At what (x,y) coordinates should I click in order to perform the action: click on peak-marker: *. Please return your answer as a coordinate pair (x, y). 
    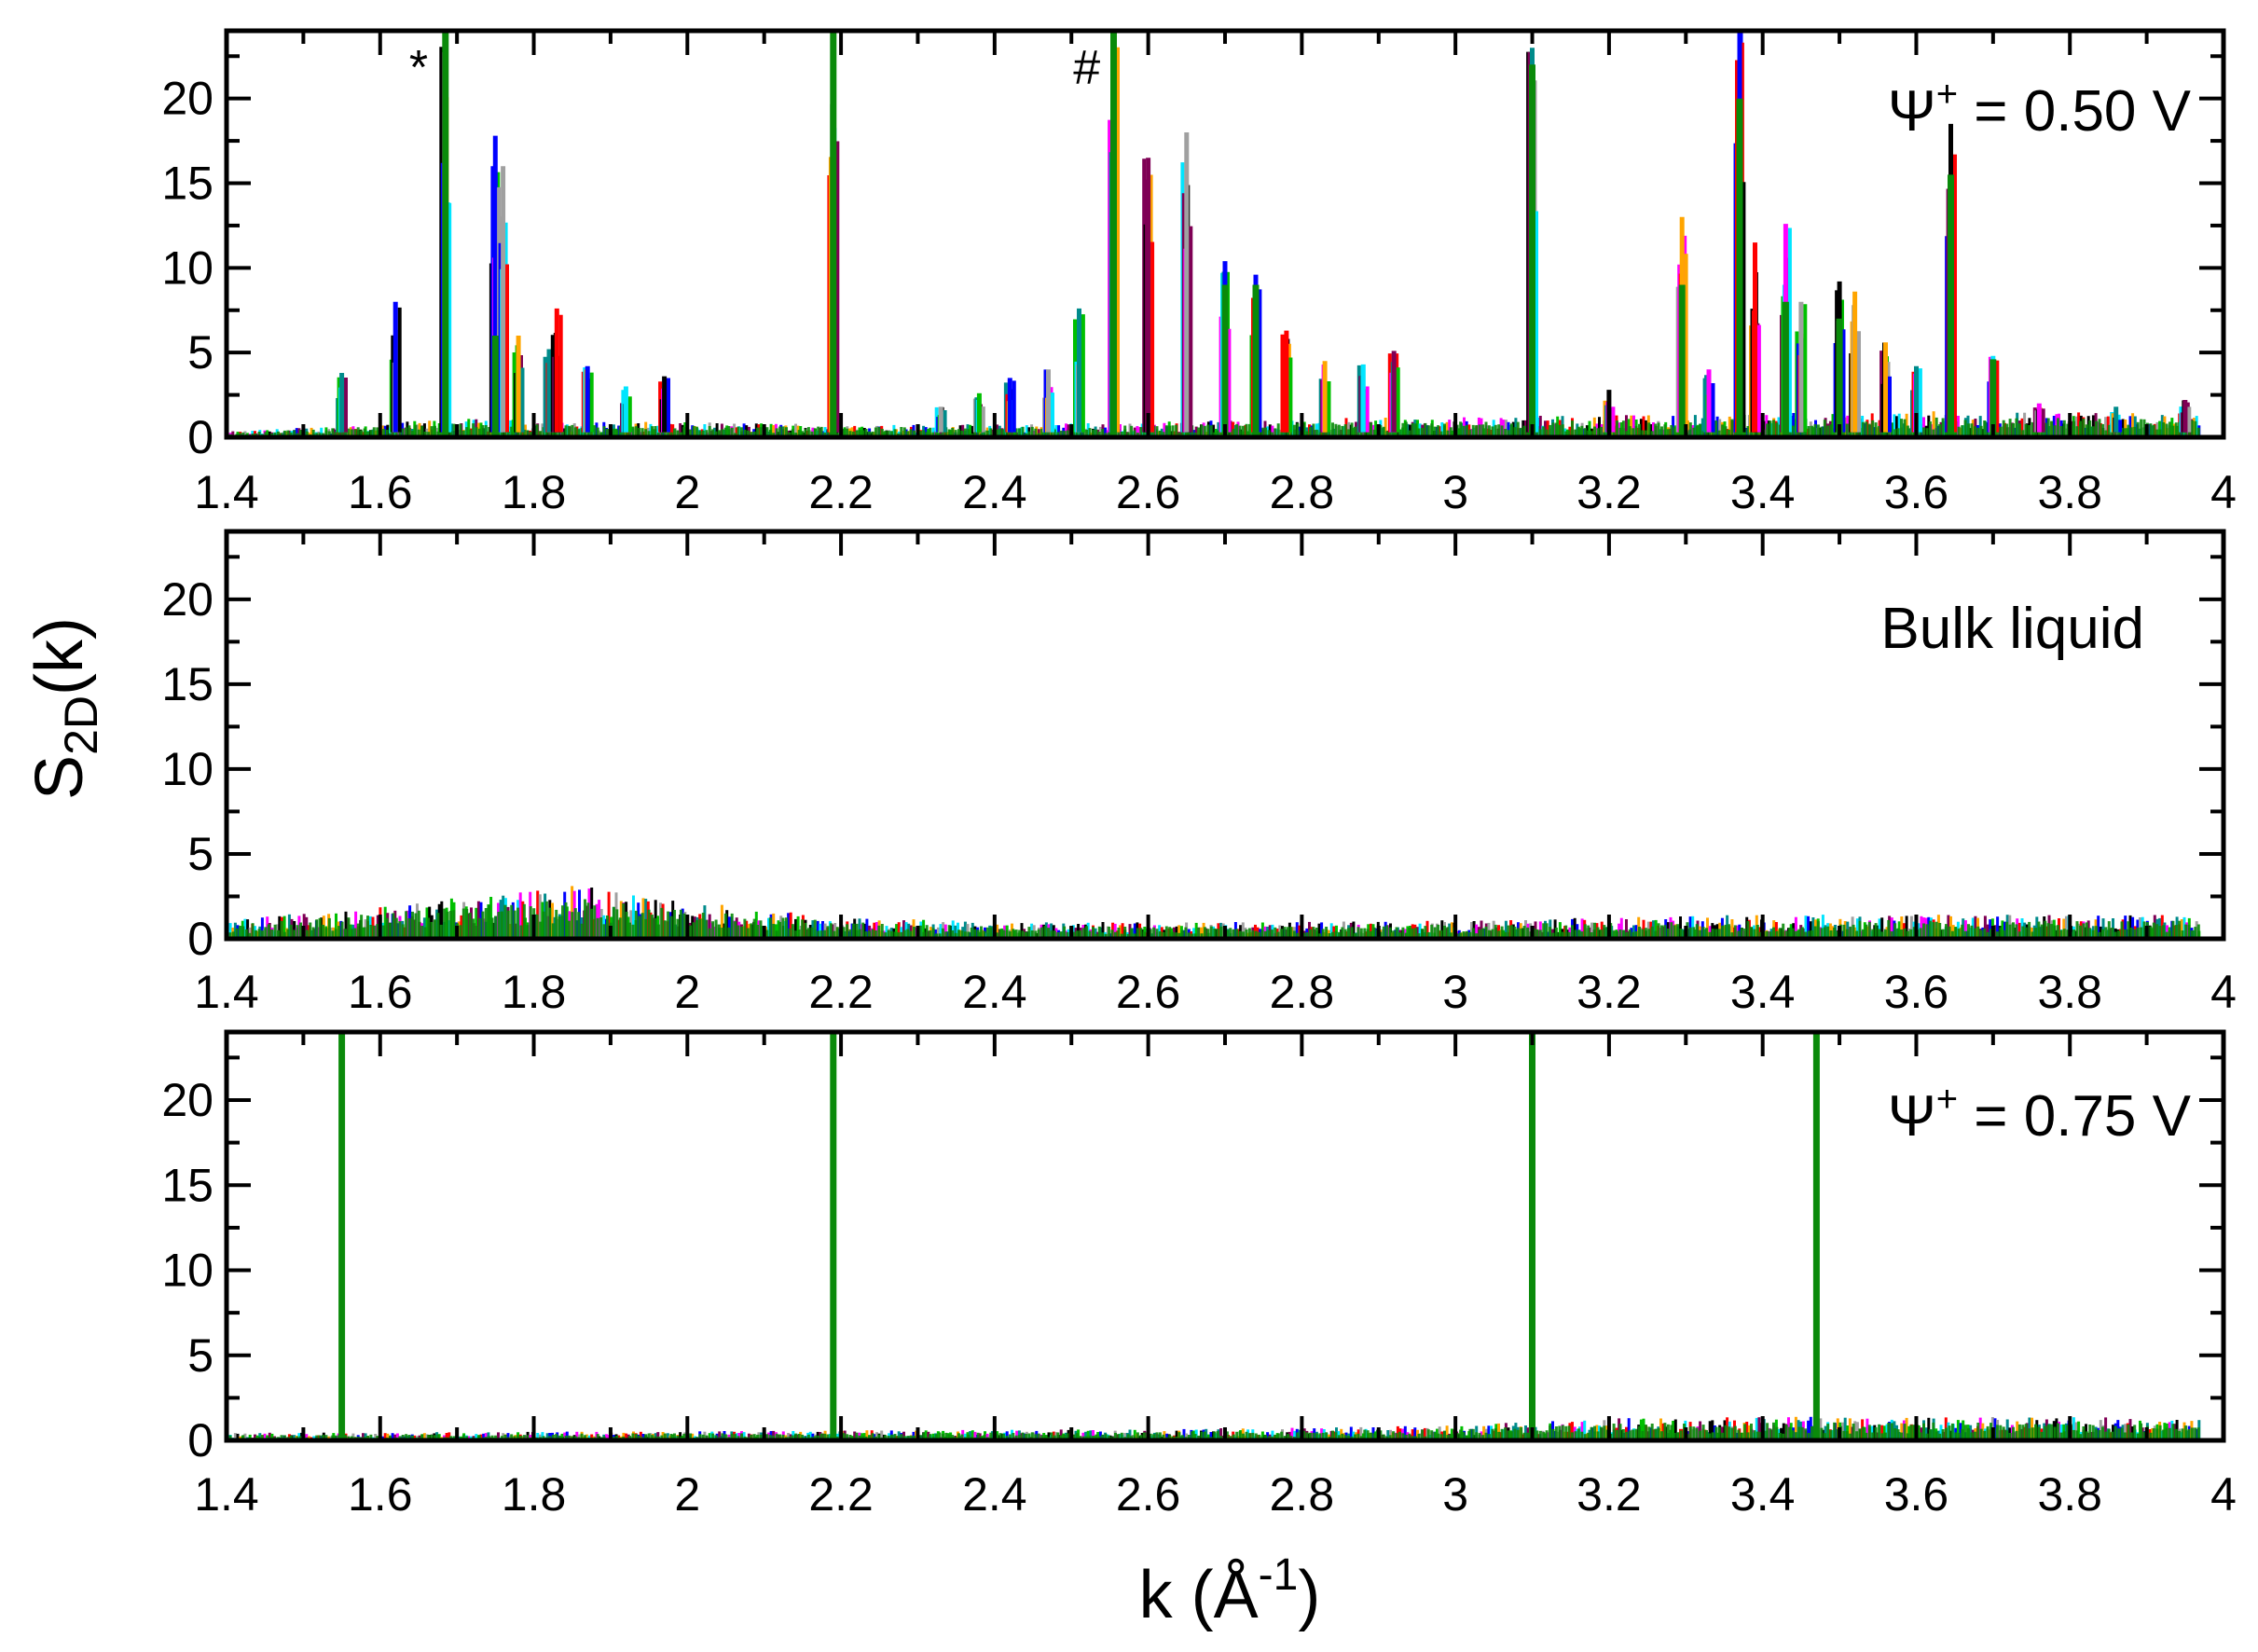
    Looking at the image, I should click on (418, 68).